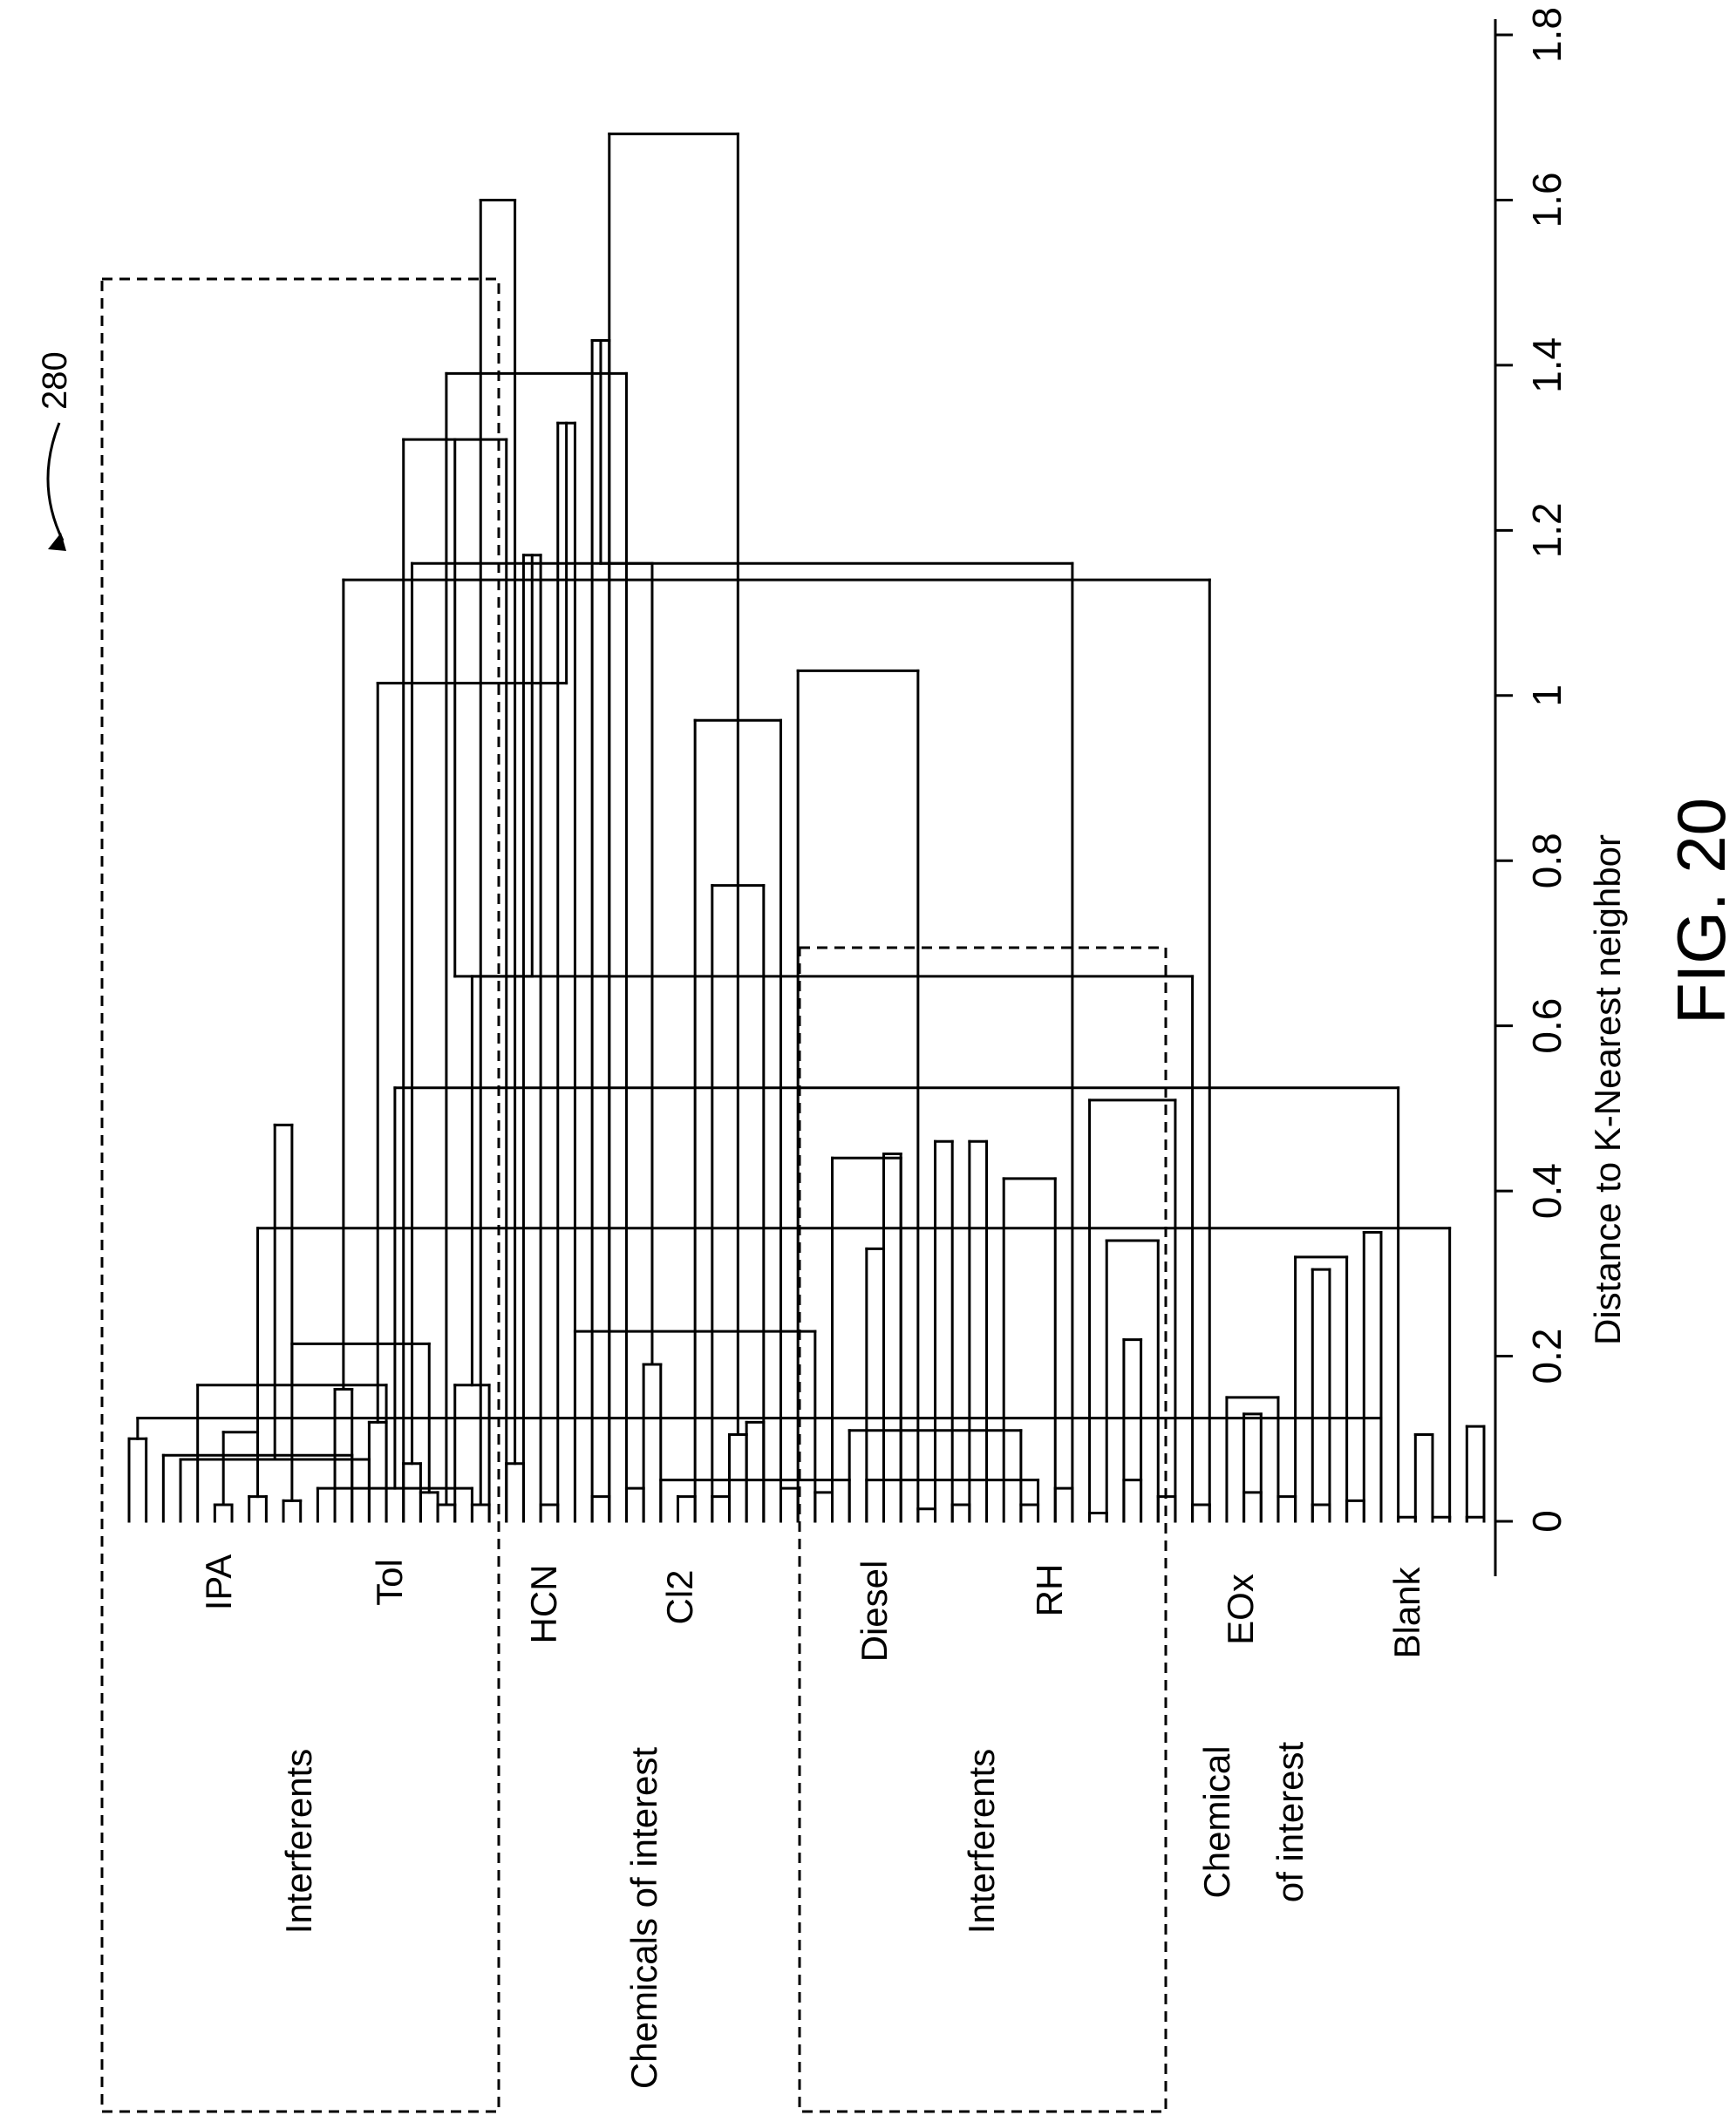 This screenshot has height=2122, width=1736. I want to click on reference-arrowhead-icon, so click(57, 542).